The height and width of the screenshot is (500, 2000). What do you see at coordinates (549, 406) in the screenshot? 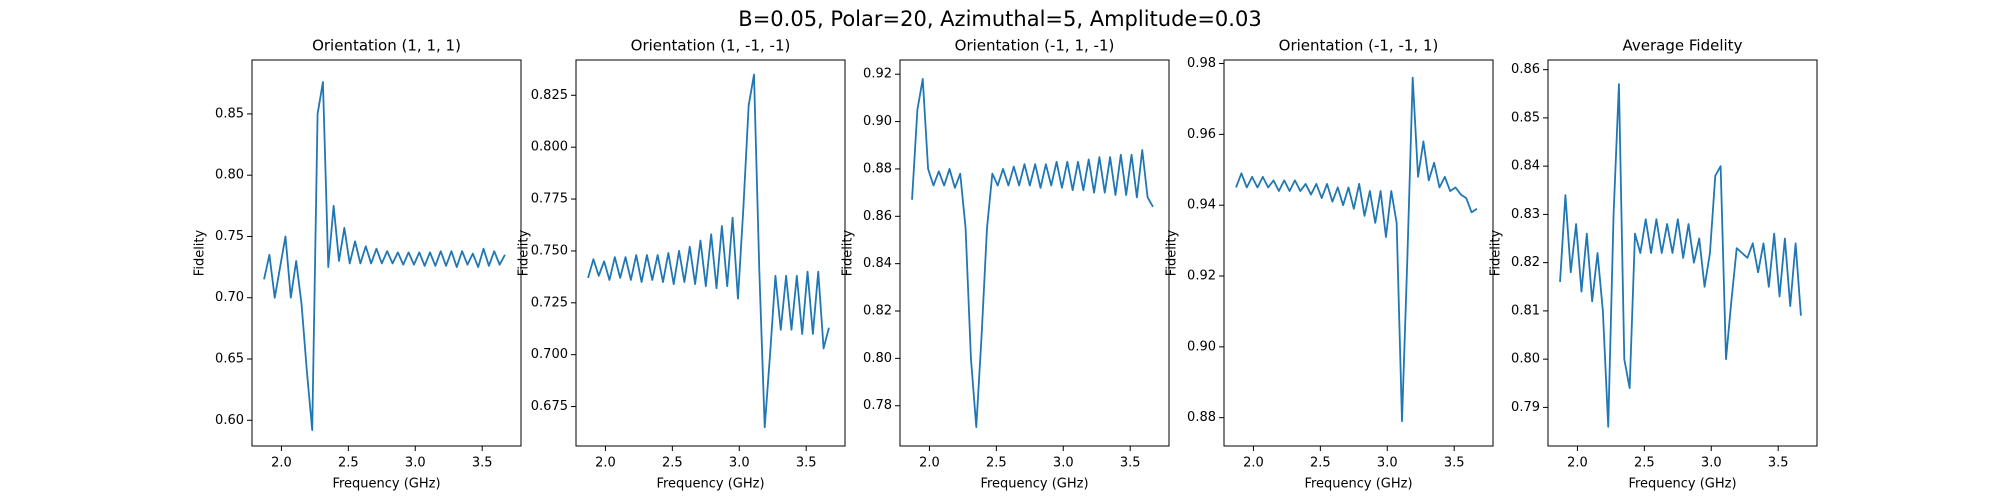
I see `y-tick-label: 0.675` at bounding box center [549, 406].